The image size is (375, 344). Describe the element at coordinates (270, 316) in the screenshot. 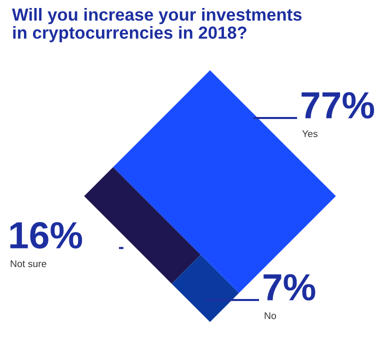

I see `category-label: No` at that location.